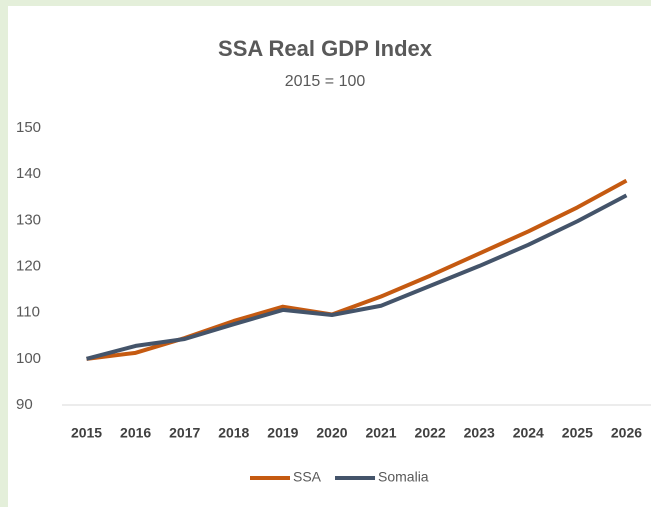 The height and width of the screenshot is (507, 651). What do you see at coordinates (184, 433) in the screenshot?
I see `x-tick-label: 2017` at bounding box center [184, 433].